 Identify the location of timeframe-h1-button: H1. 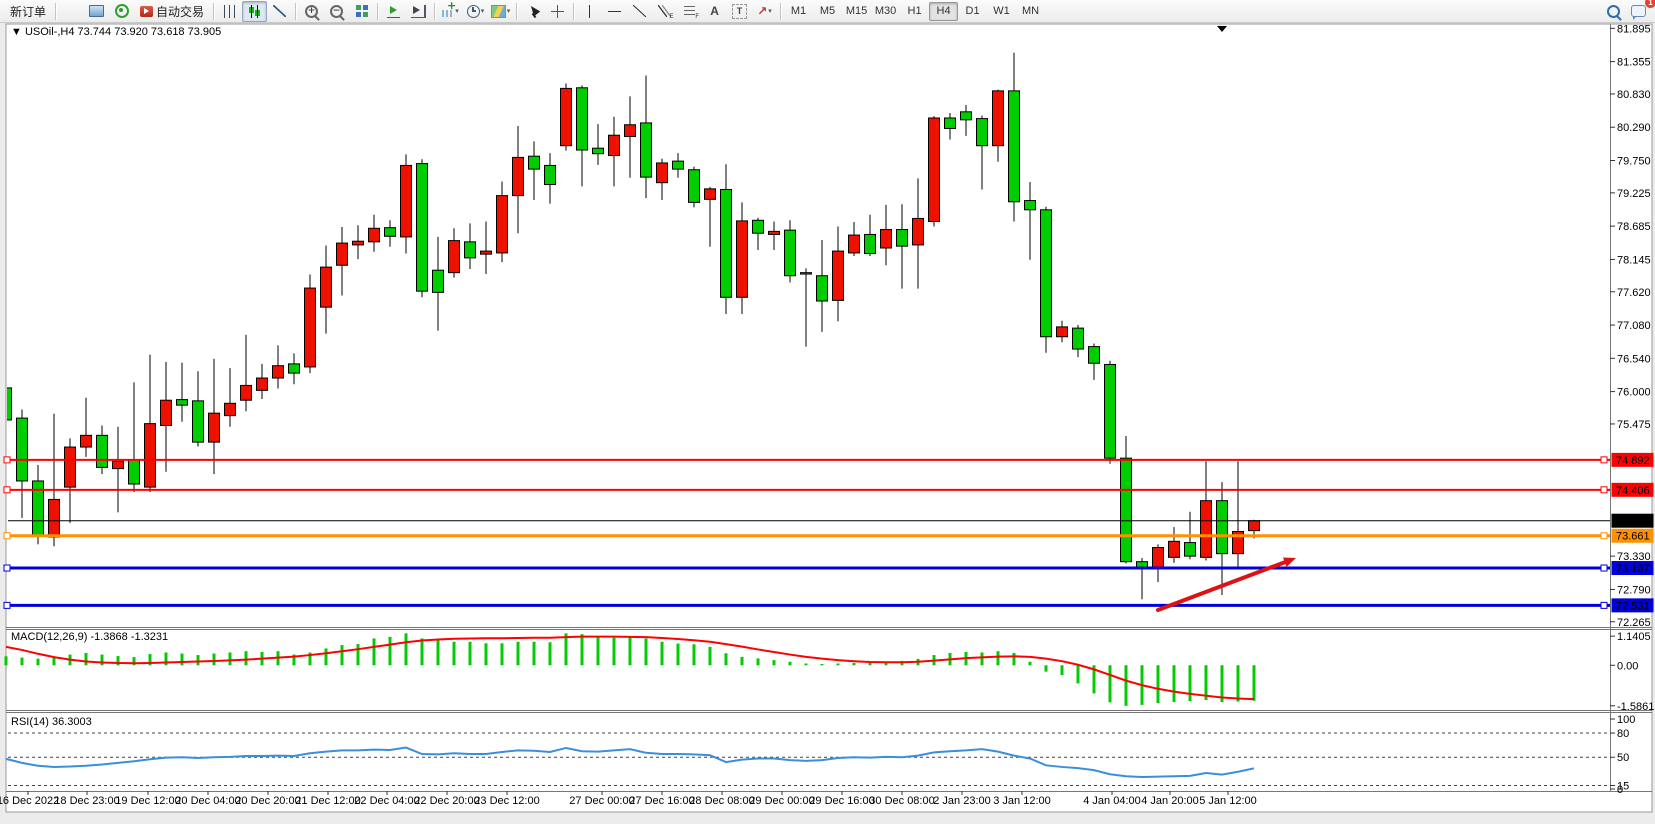
(914, 11).